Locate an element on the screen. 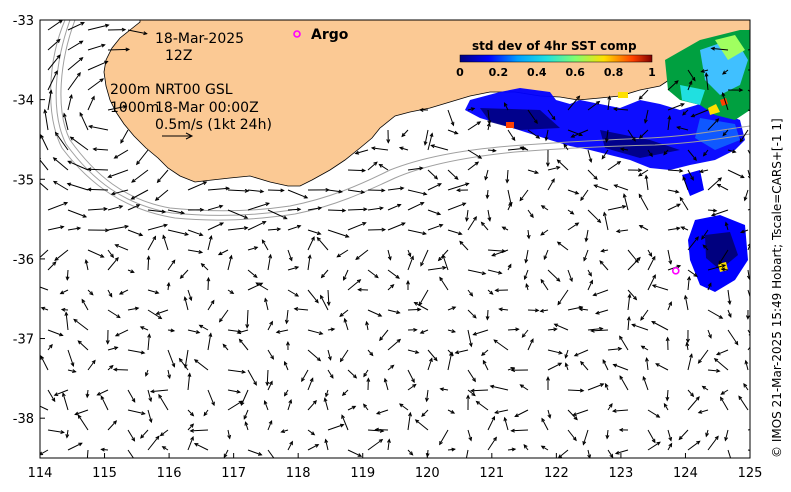 Image resolution: width=791 pixels, height=492 pixels. map-hour: 12Z is located at coordinates (178, 56).